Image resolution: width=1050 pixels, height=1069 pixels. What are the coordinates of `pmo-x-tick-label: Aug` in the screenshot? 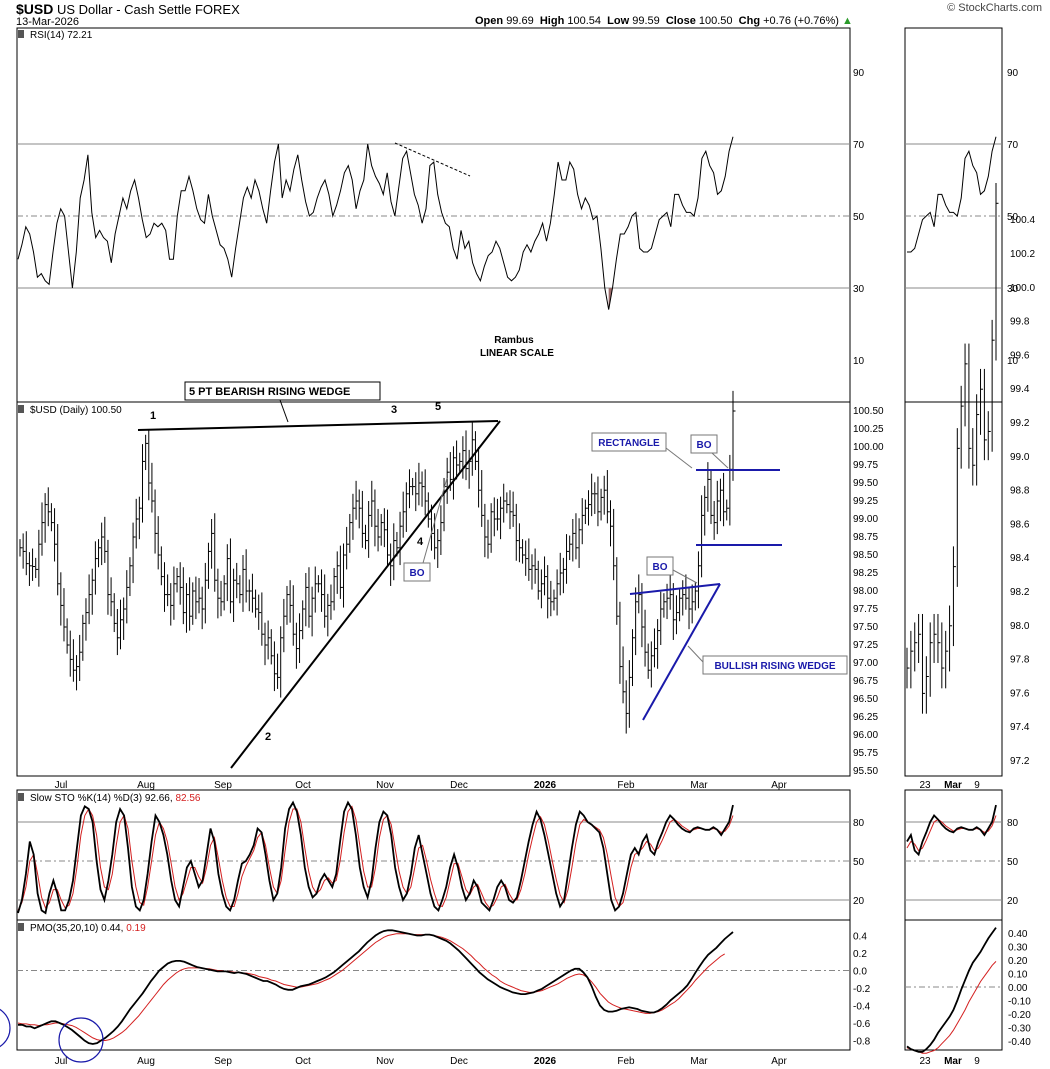 It's located at (146, 1061).